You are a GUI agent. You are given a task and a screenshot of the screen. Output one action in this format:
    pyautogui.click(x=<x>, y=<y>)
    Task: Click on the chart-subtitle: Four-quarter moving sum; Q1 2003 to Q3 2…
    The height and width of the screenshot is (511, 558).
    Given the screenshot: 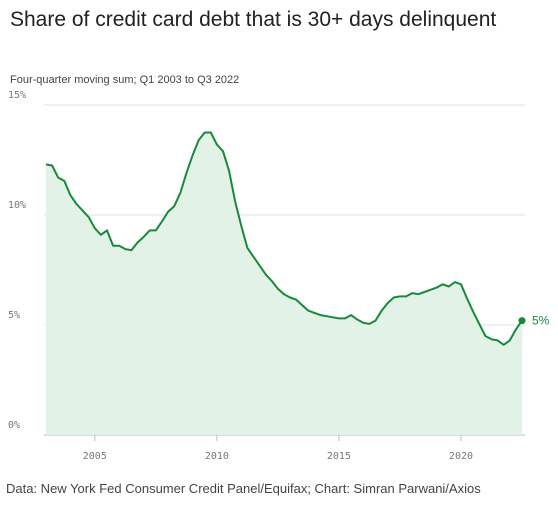 What is the action you would take?
    pyautogui.click(x=125, y=80)
    